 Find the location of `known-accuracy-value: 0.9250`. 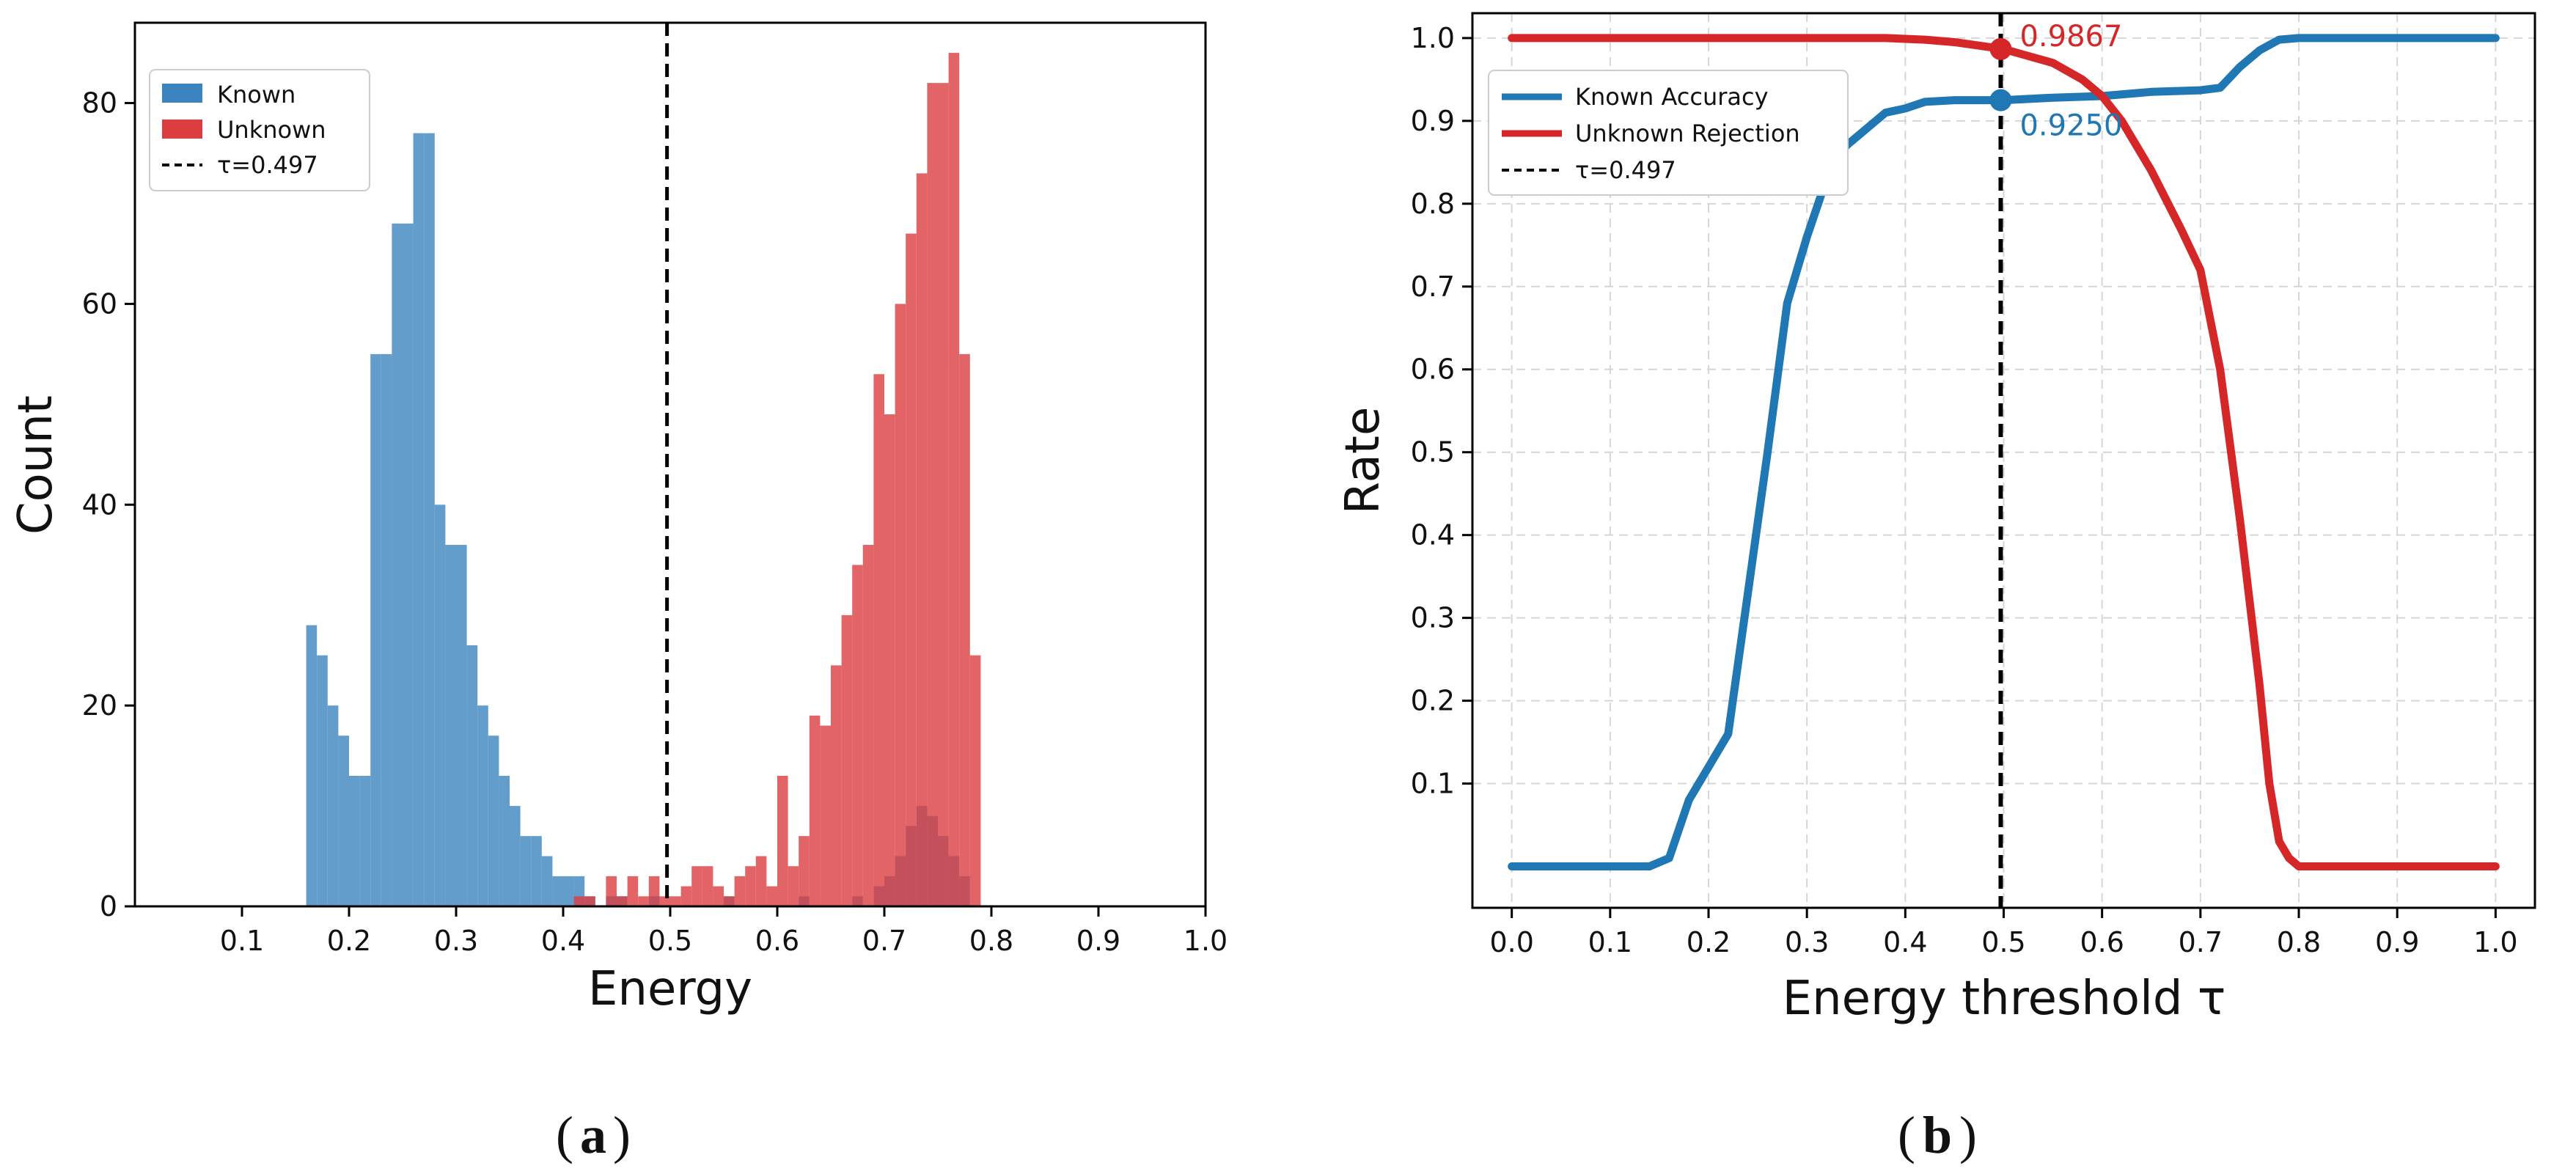

known-accuracy-value: 0.9250 is located at coordinates (2070, 126).